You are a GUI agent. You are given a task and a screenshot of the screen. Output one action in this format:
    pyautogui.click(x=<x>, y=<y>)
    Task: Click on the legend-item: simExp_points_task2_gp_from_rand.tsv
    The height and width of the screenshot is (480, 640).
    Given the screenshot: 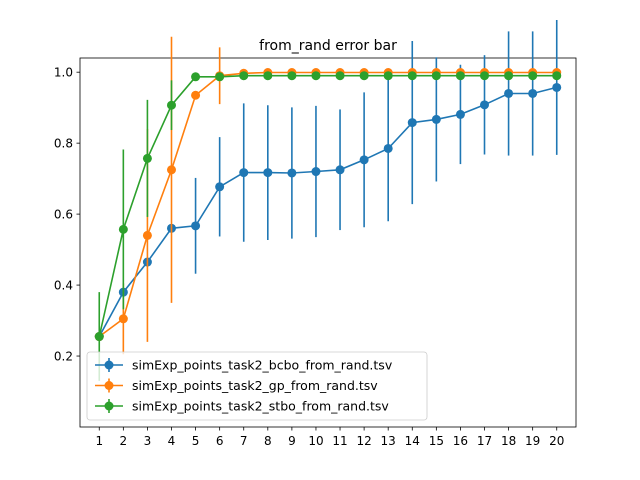 What is the action you would take?
    pyautogui.click(x=236, y=385)
    